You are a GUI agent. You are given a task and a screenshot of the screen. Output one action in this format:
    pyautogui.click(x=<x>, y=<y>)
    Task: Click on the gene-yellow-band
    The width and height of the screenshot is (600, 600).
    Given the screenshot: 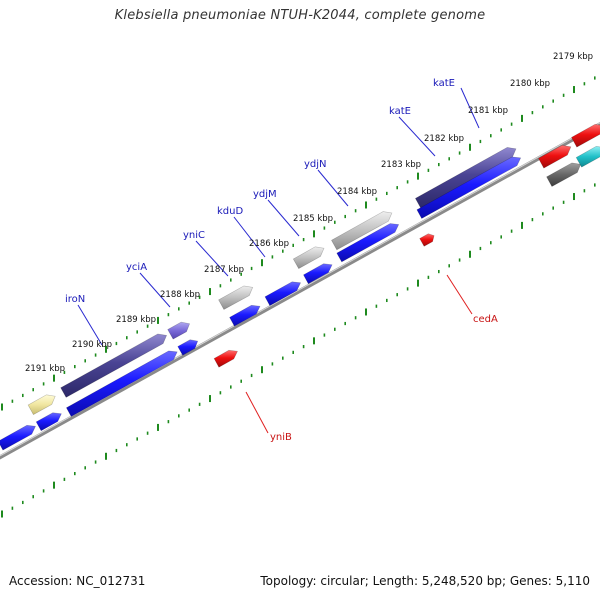 What is the action you would take?
    pyautogui.click(x=41, y=405)
    